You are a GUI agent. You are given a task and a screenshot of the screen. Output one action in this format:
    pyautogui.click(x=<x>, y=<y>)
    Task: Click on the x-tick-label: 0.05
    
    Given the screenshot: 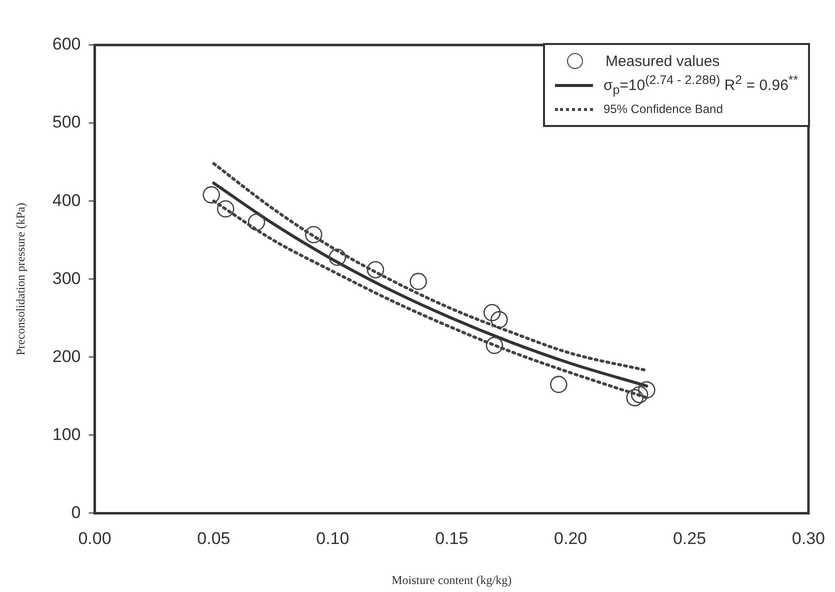 What is the action you would take?
    pyautogui.click(x=213, y=538)
    